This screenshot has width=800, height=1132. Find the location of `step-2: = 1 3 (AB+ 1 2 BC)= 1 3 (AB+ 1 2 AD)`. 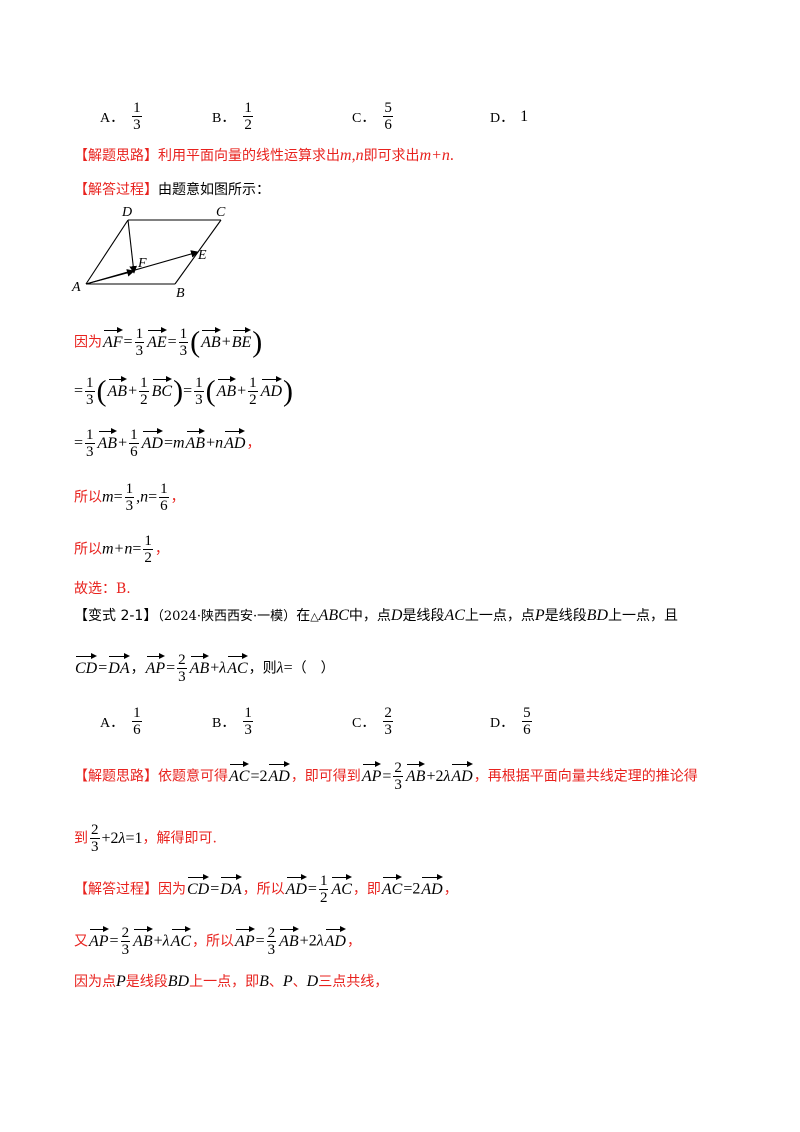

step-2: = 1 3 (AB+ 1 2 BC)= 1 3 (AB+ 1 2 AD) is located at coordinates (183, 391).